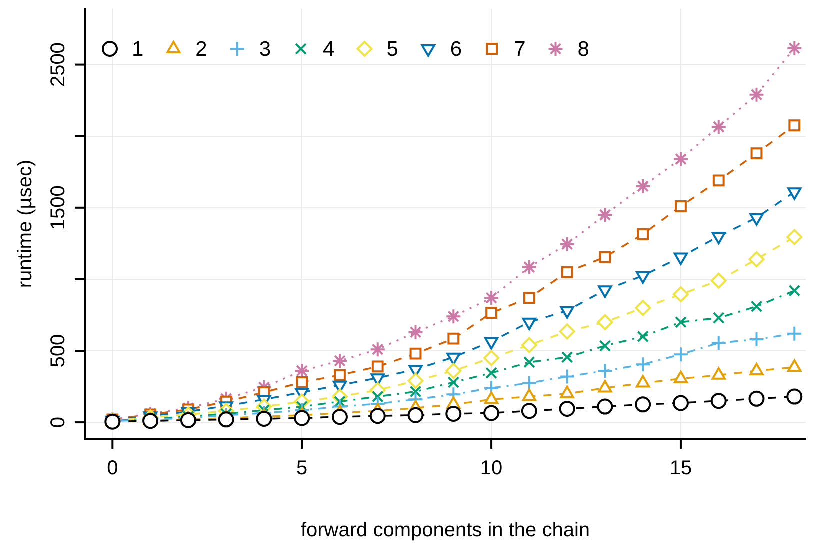 This screenshot has height=552, width=815. Describe the element at coordinates (59, 65) in the screenshot. I see `y-tick-label: 2500` at that location.